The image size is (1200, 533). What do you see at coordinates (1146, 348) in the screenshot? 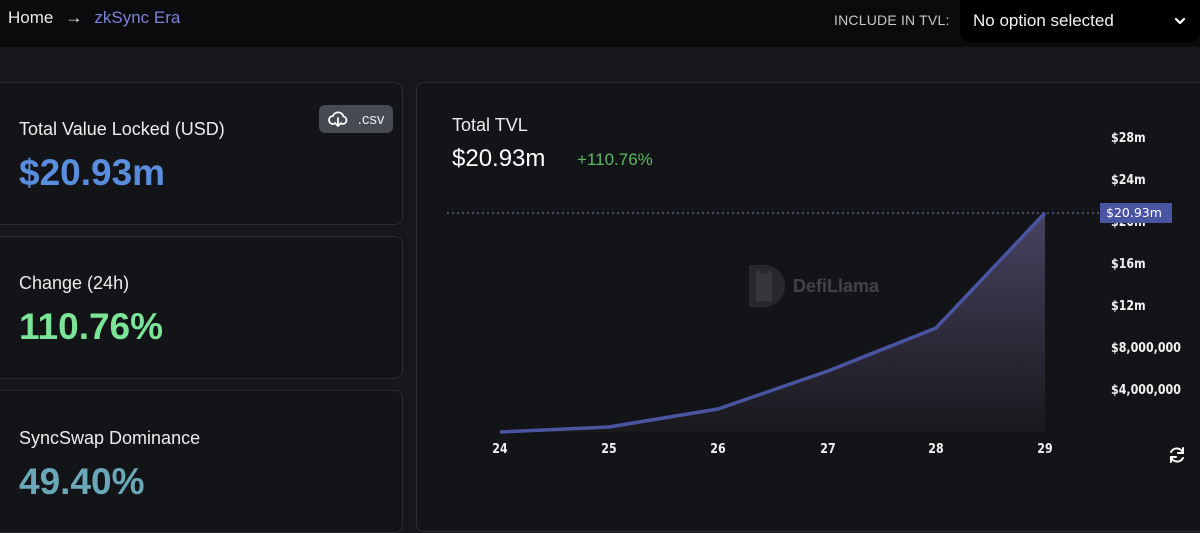
I see `y-tick: $8,000,000` at bounding box center [1146, 348].